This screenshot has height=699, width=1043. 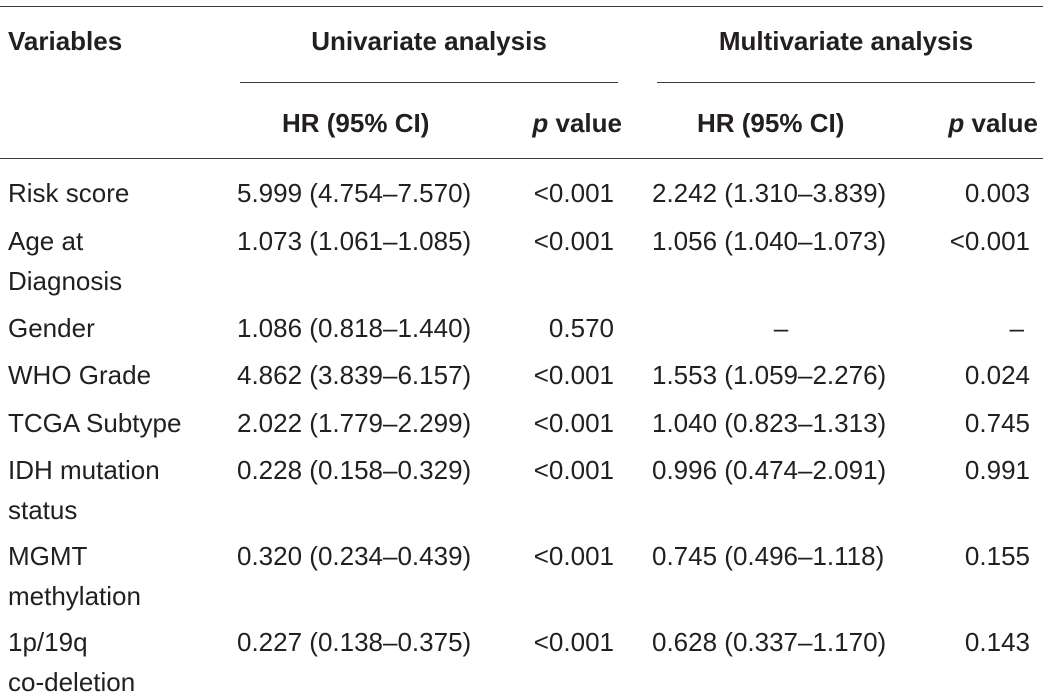 I want to click on row-hr-multivariate: 0.745 (0.496–1.118), so click(x=768, y=556).